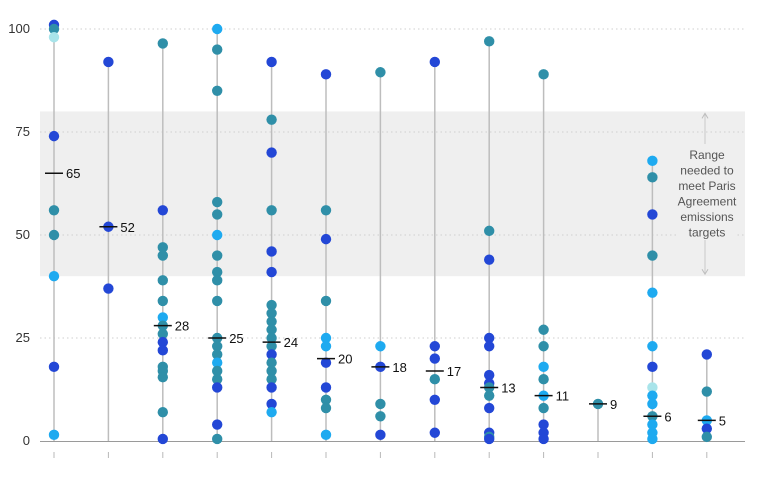 This screenshot has width=767, height=480. Describe the element at coordinates (706, 186) in the screenshot. I see `annotation-line: meet Paris` at that location.